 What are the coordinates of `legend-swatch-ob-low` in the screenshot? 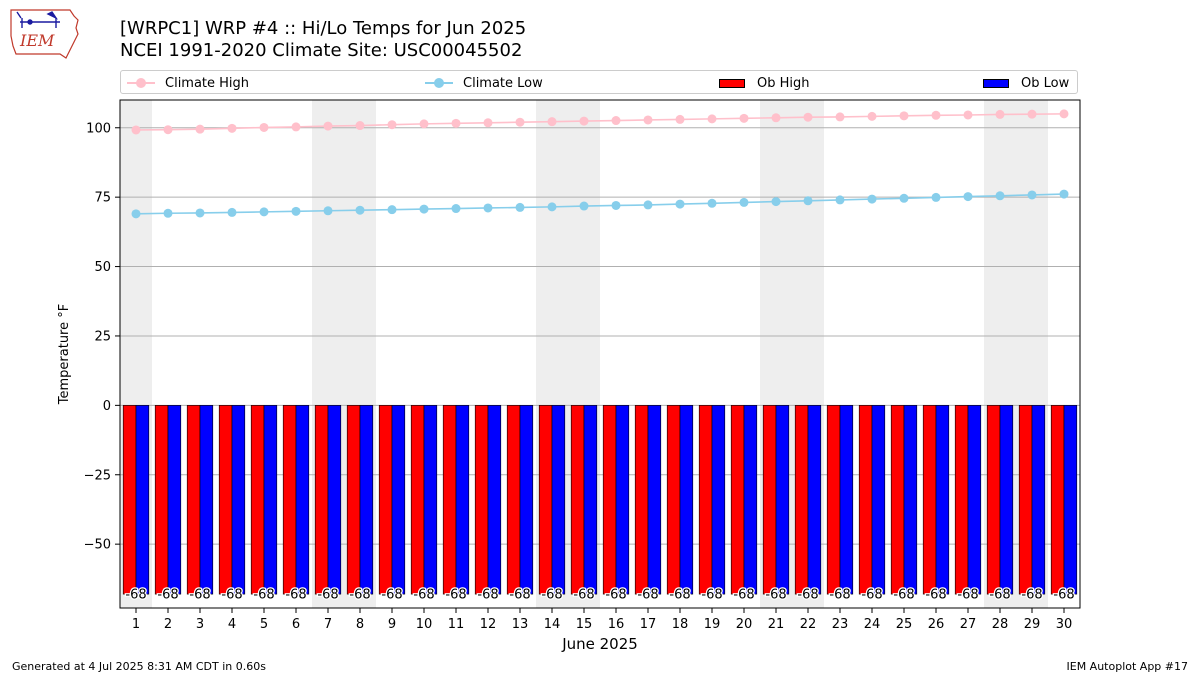 It's located at (996, 83).